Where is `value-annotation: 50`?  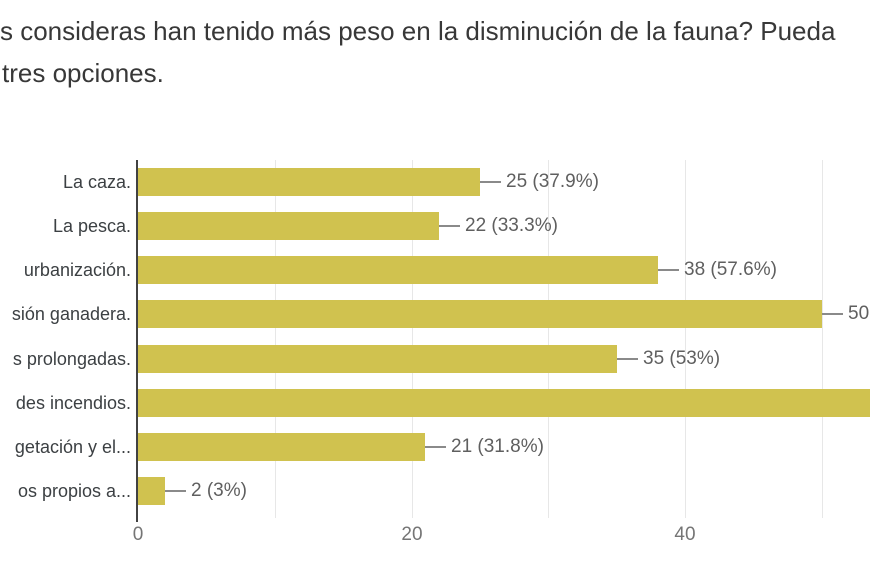 value-annotation: 50 is located at coordinates (859, 313).